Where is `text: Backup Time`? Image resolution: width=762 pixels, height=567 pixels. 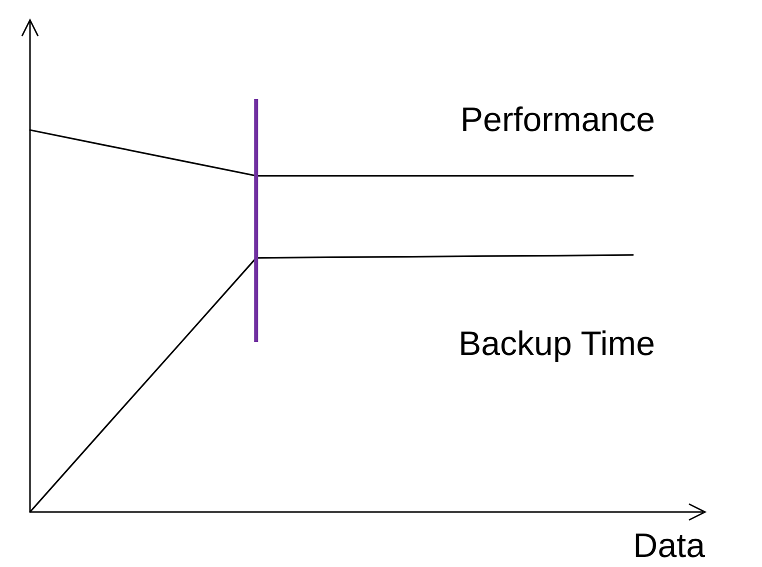
text: Backup Time is located at coordinates (556, 343).